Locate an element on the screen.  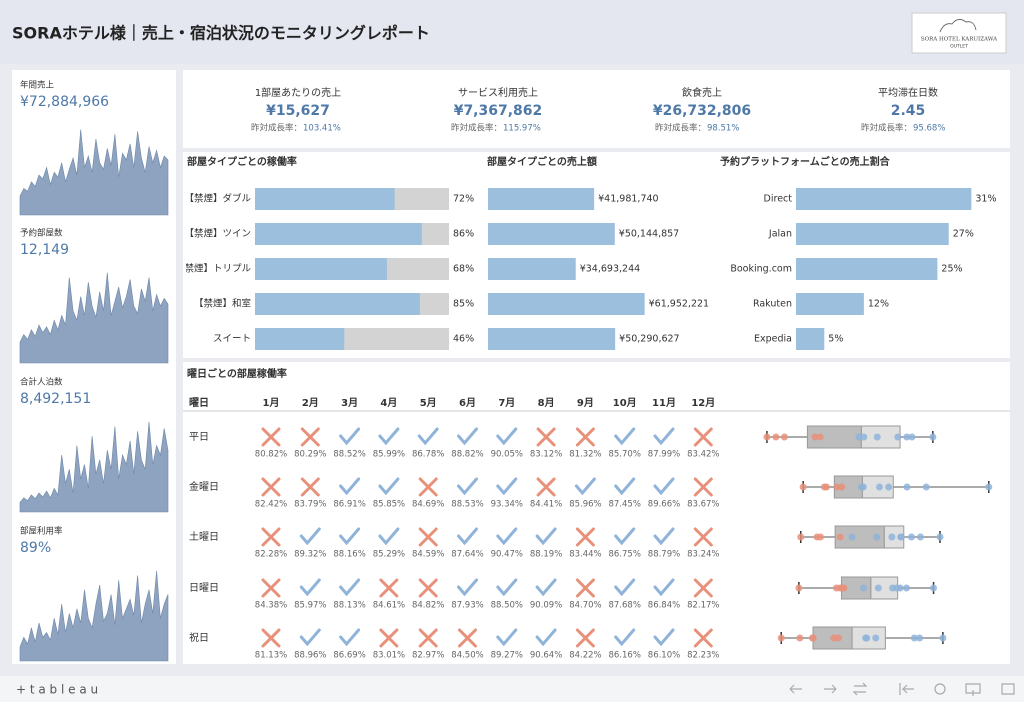
category-label: スイート is located at coordinates (232, 339).